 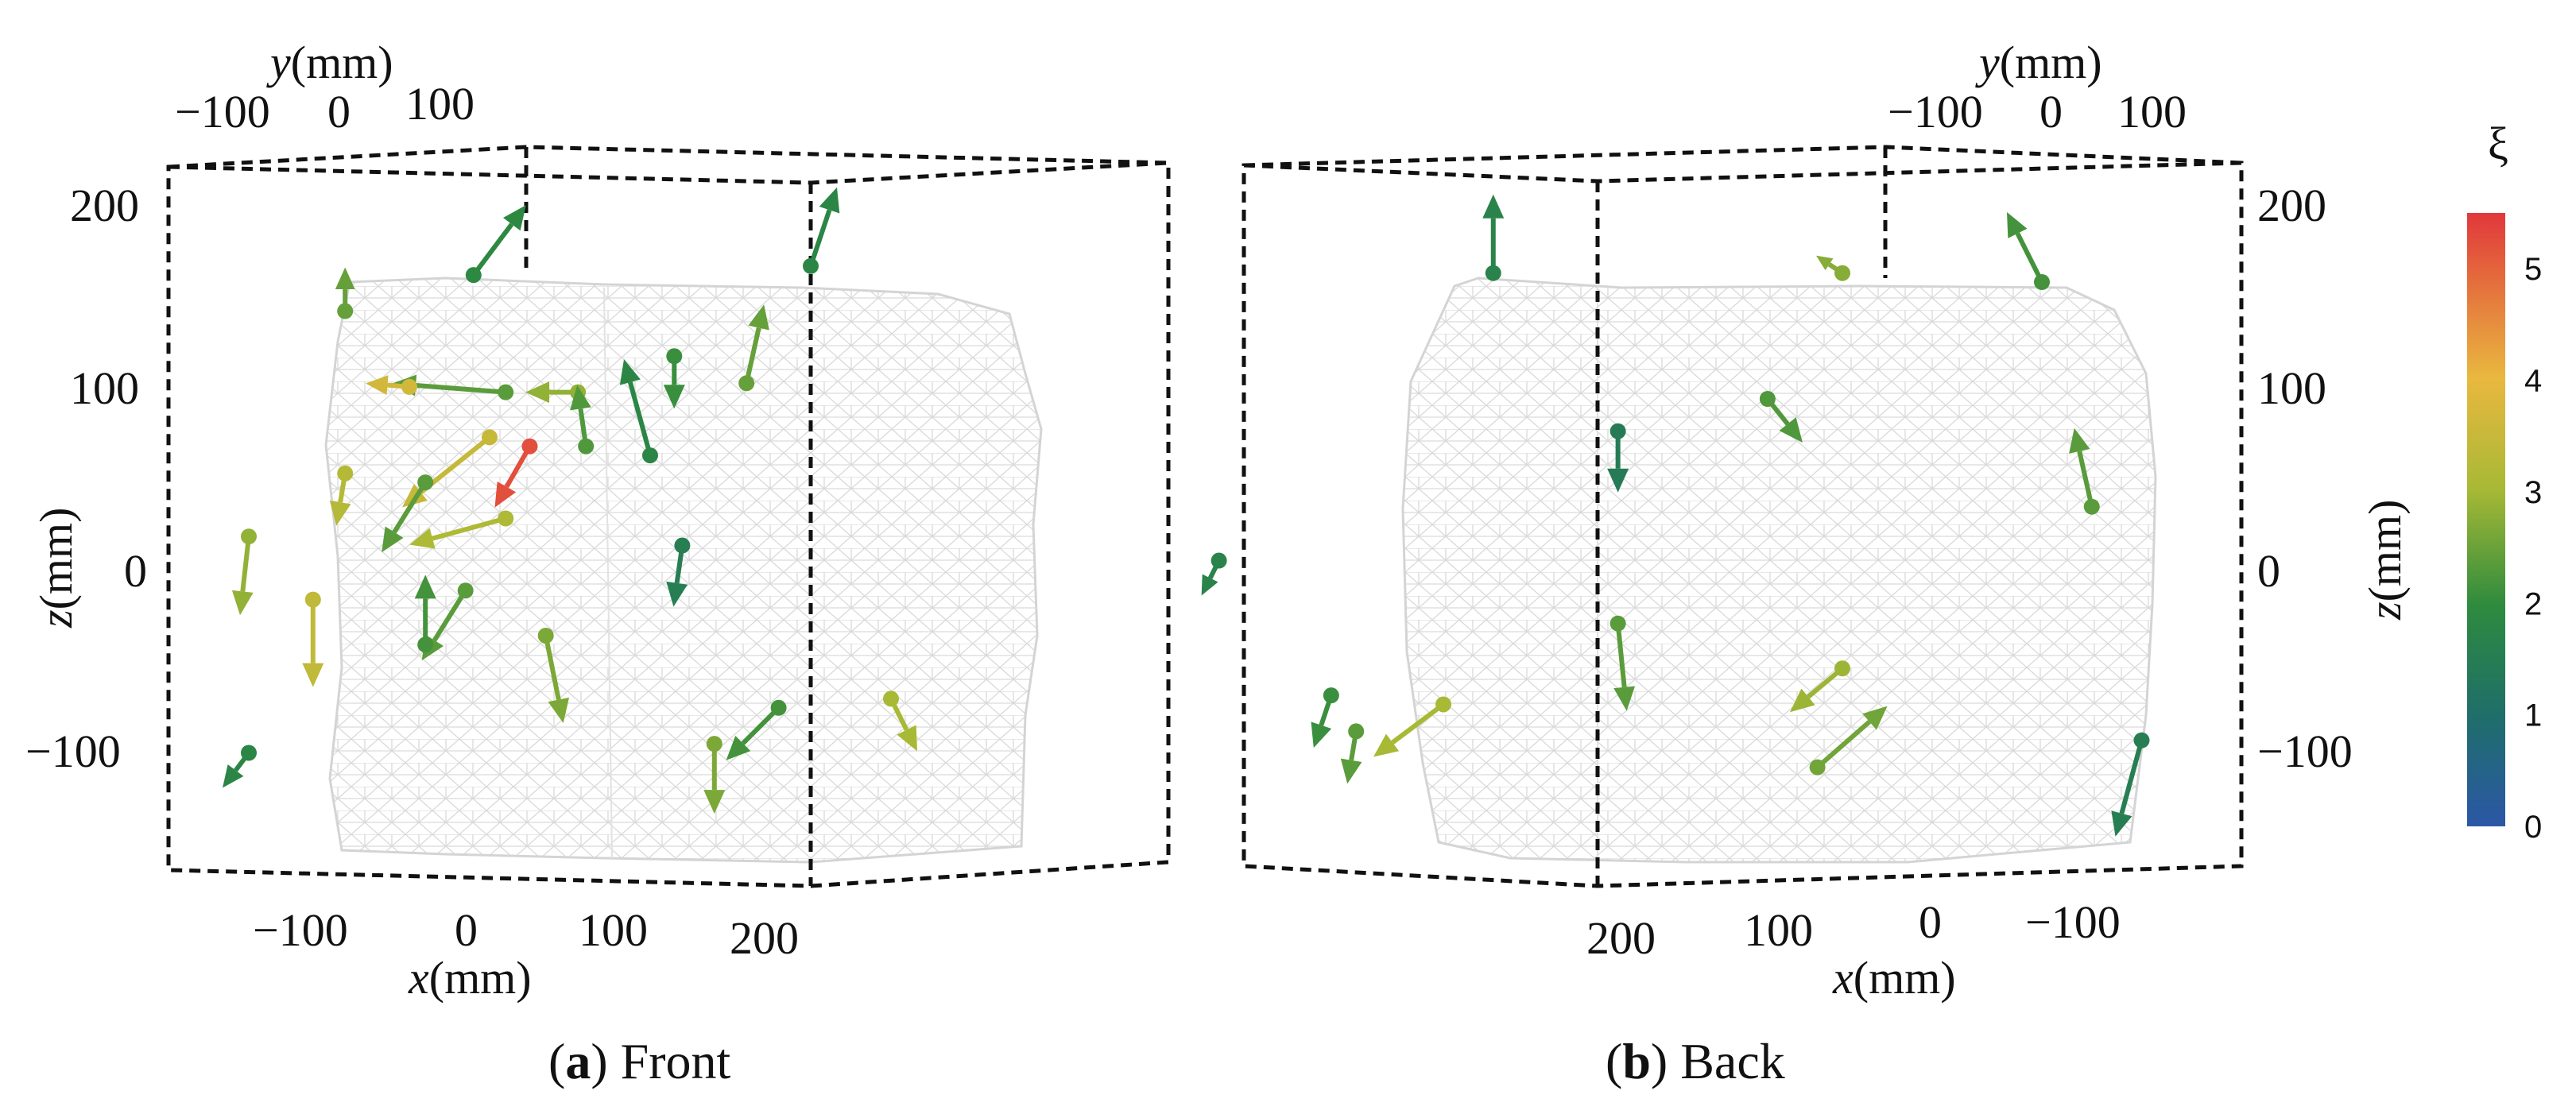 What do you see at coordinates (1621, 938) in the screenshot?
I see `x-tick-back-0: 200` at bounding box center [1621, 938].